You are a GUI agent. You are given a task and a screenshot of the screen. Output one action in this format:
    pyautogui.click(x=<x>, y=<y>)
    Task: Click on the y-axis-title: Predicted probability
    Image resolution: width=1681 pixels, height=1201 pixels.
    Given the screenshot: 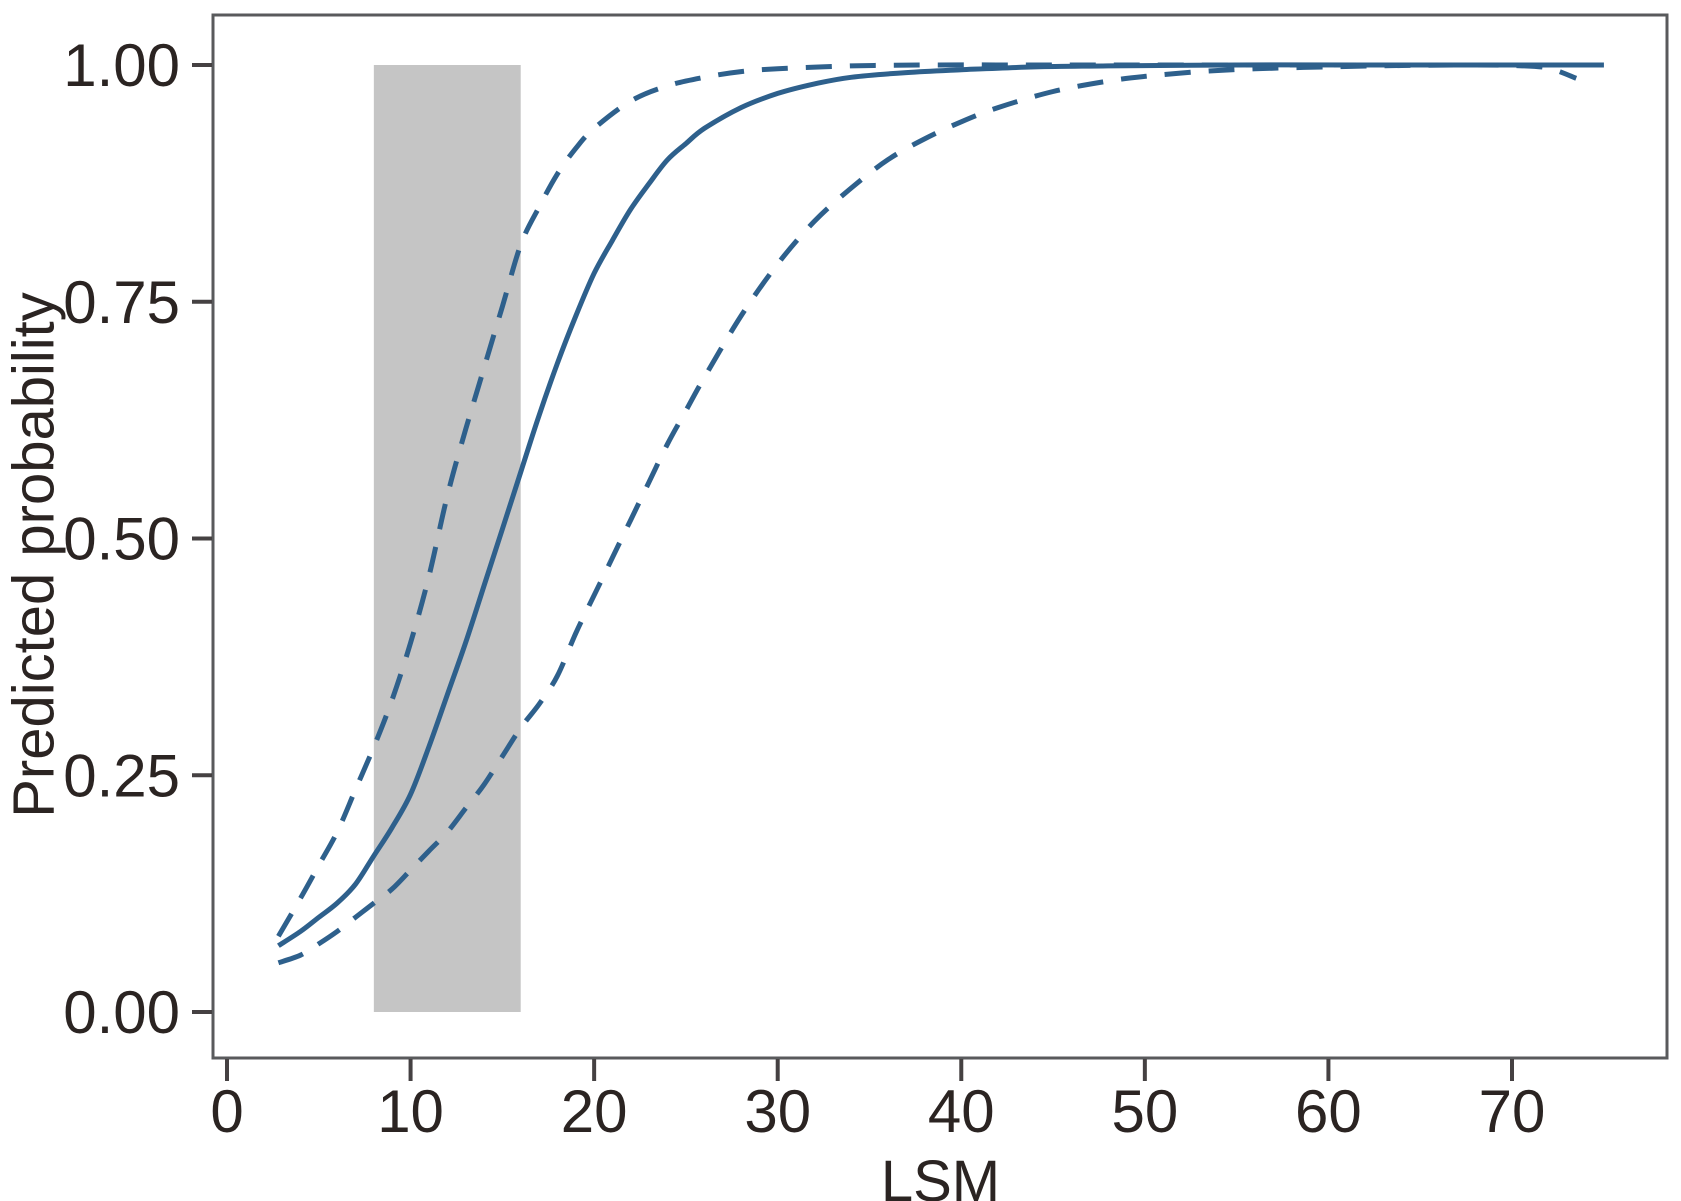 What is the action you would take?
    pyautogui.click(x=34, y=555)
    